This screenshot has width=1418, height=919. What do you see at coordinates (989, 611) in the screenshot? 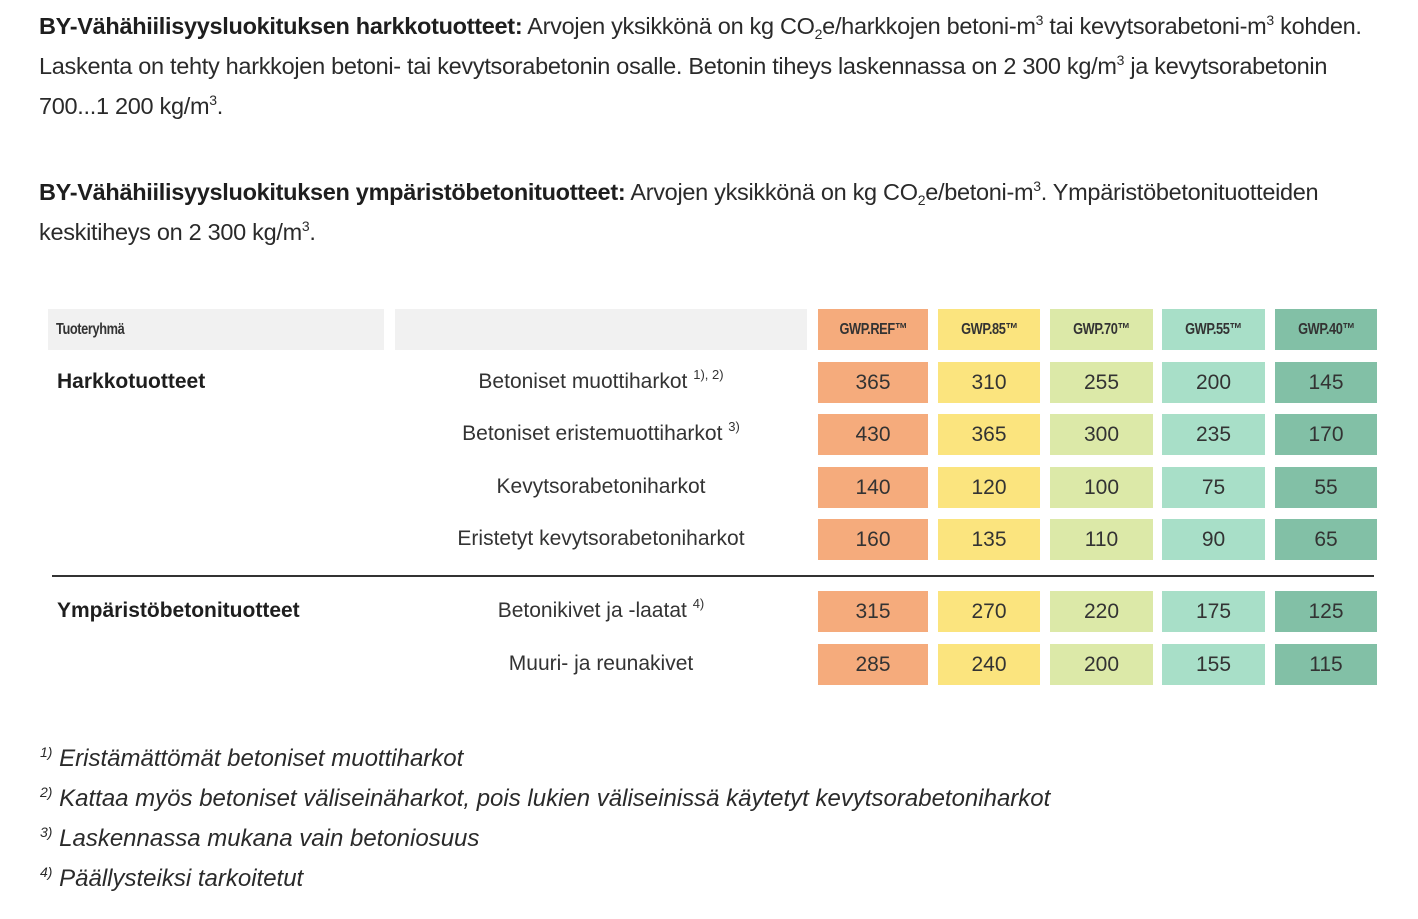
I see `gwp-value-cell: 270` at bounding box center [989, 611].